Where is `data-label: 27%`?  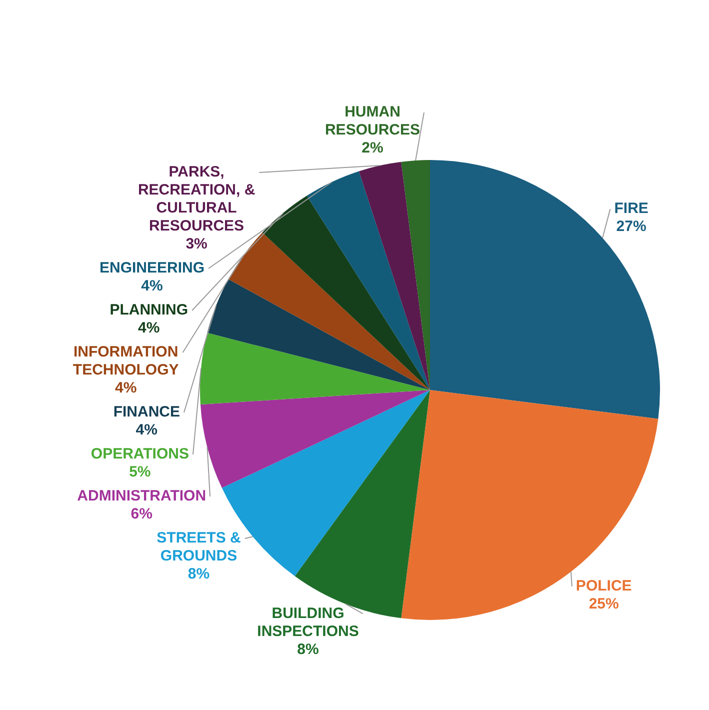
data-label: 27% is located at coordinates (631, 227).